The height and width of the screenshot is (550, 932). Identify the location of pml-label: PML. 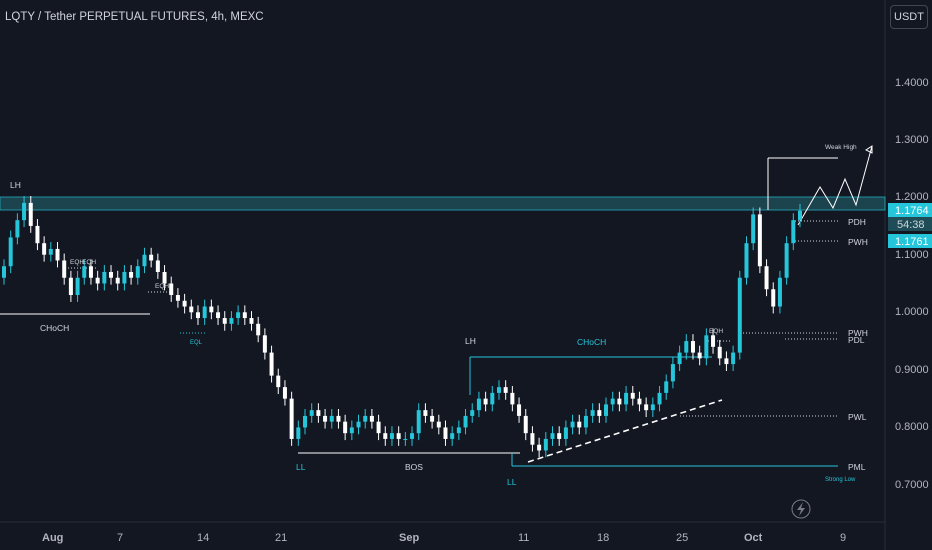
(857, 467).